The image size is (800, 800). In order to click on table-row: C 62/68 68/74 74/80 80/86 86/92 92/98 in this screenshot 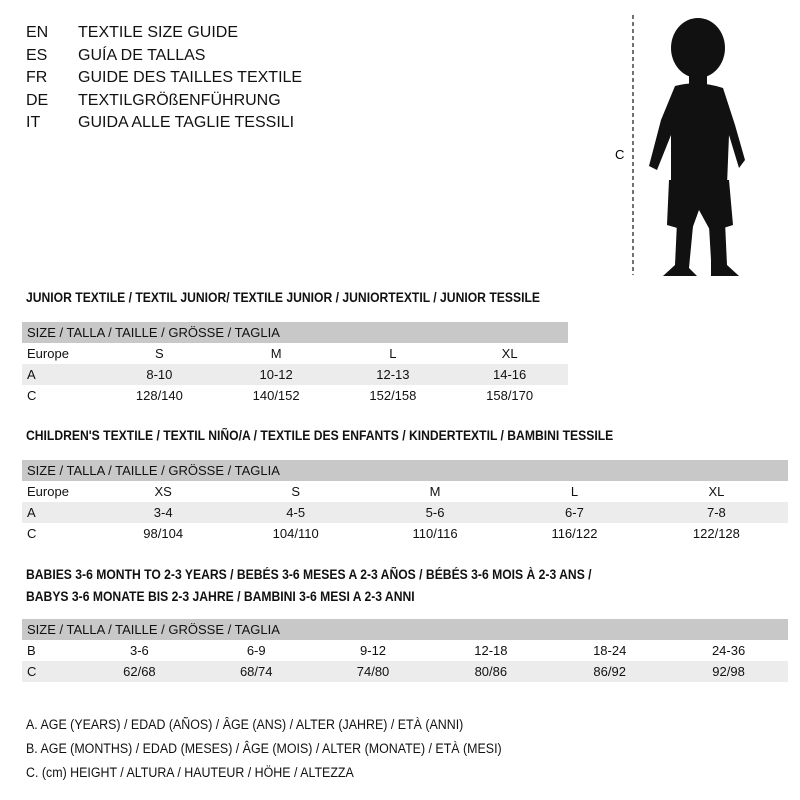, I will do `click(405, 671)`.